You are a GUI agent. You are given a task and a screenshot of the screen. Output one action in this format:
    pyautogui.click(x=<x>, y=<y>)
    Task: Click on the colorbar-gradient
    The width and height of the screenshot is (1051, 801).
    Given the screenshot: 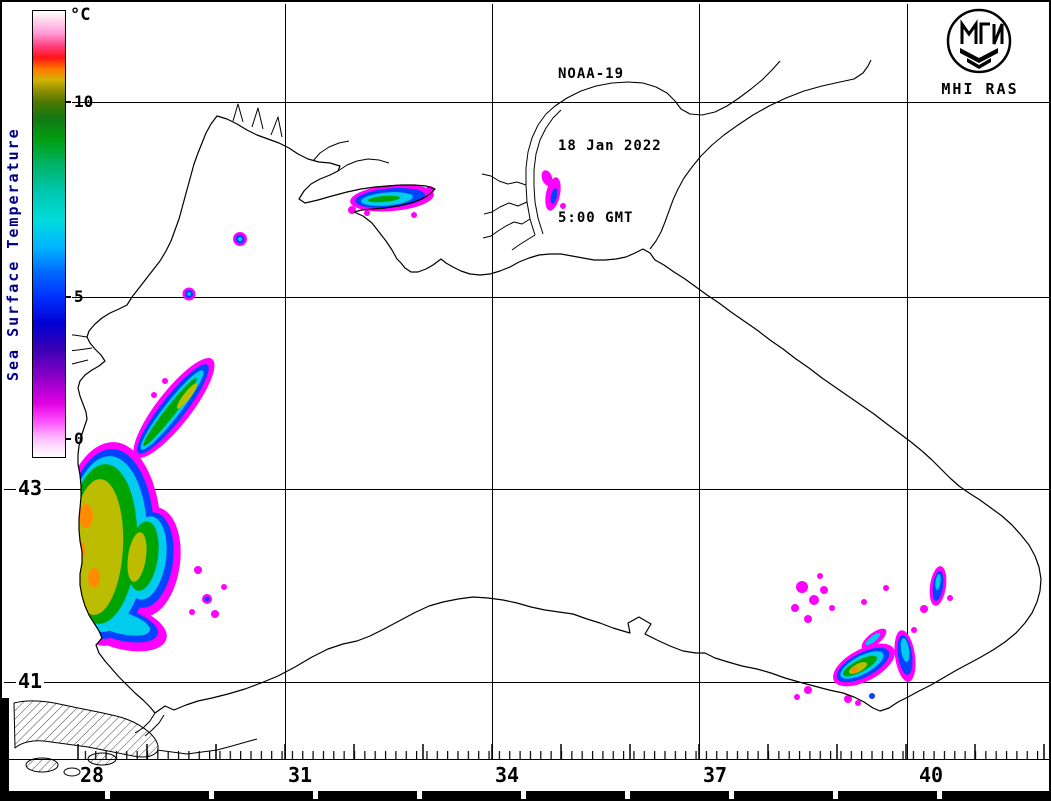 What is the action you would take?
    pyautogui.click(x=49, y=234)
    